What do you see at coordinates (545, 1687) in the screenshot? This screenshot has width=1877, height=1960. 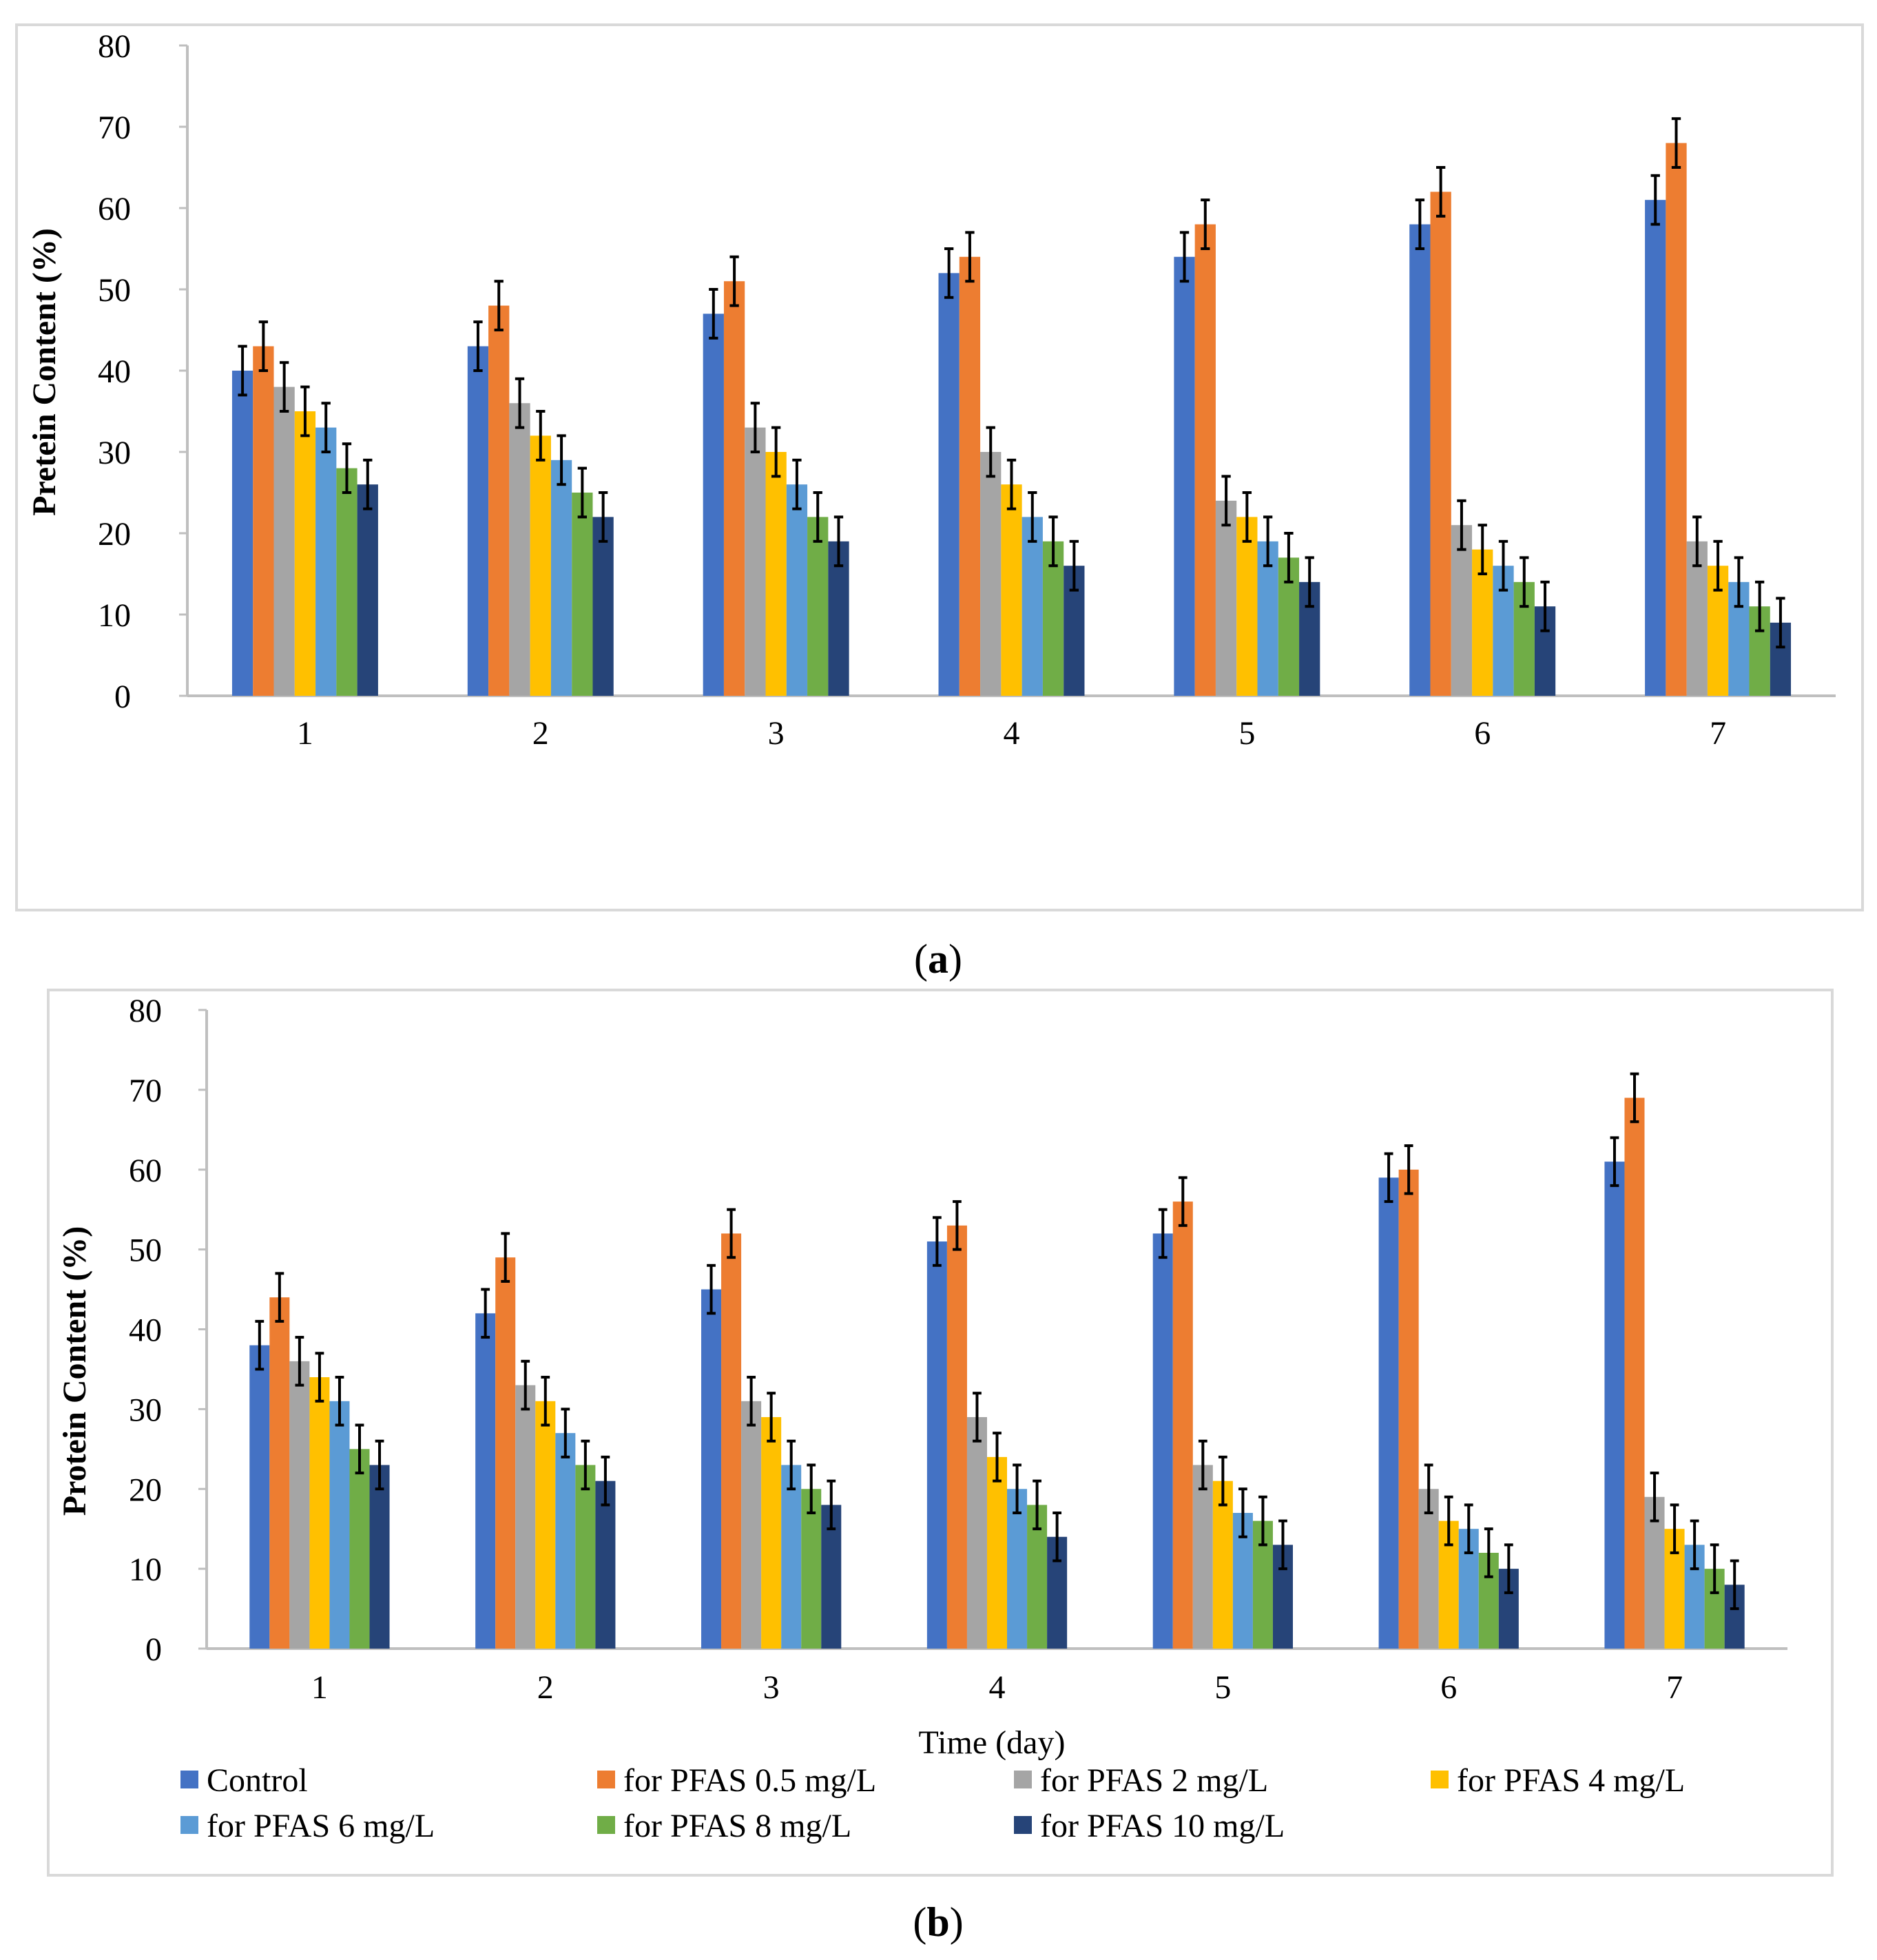 I see `panel-b-x-tick-label: 2` at bounding box center [545, 1687].